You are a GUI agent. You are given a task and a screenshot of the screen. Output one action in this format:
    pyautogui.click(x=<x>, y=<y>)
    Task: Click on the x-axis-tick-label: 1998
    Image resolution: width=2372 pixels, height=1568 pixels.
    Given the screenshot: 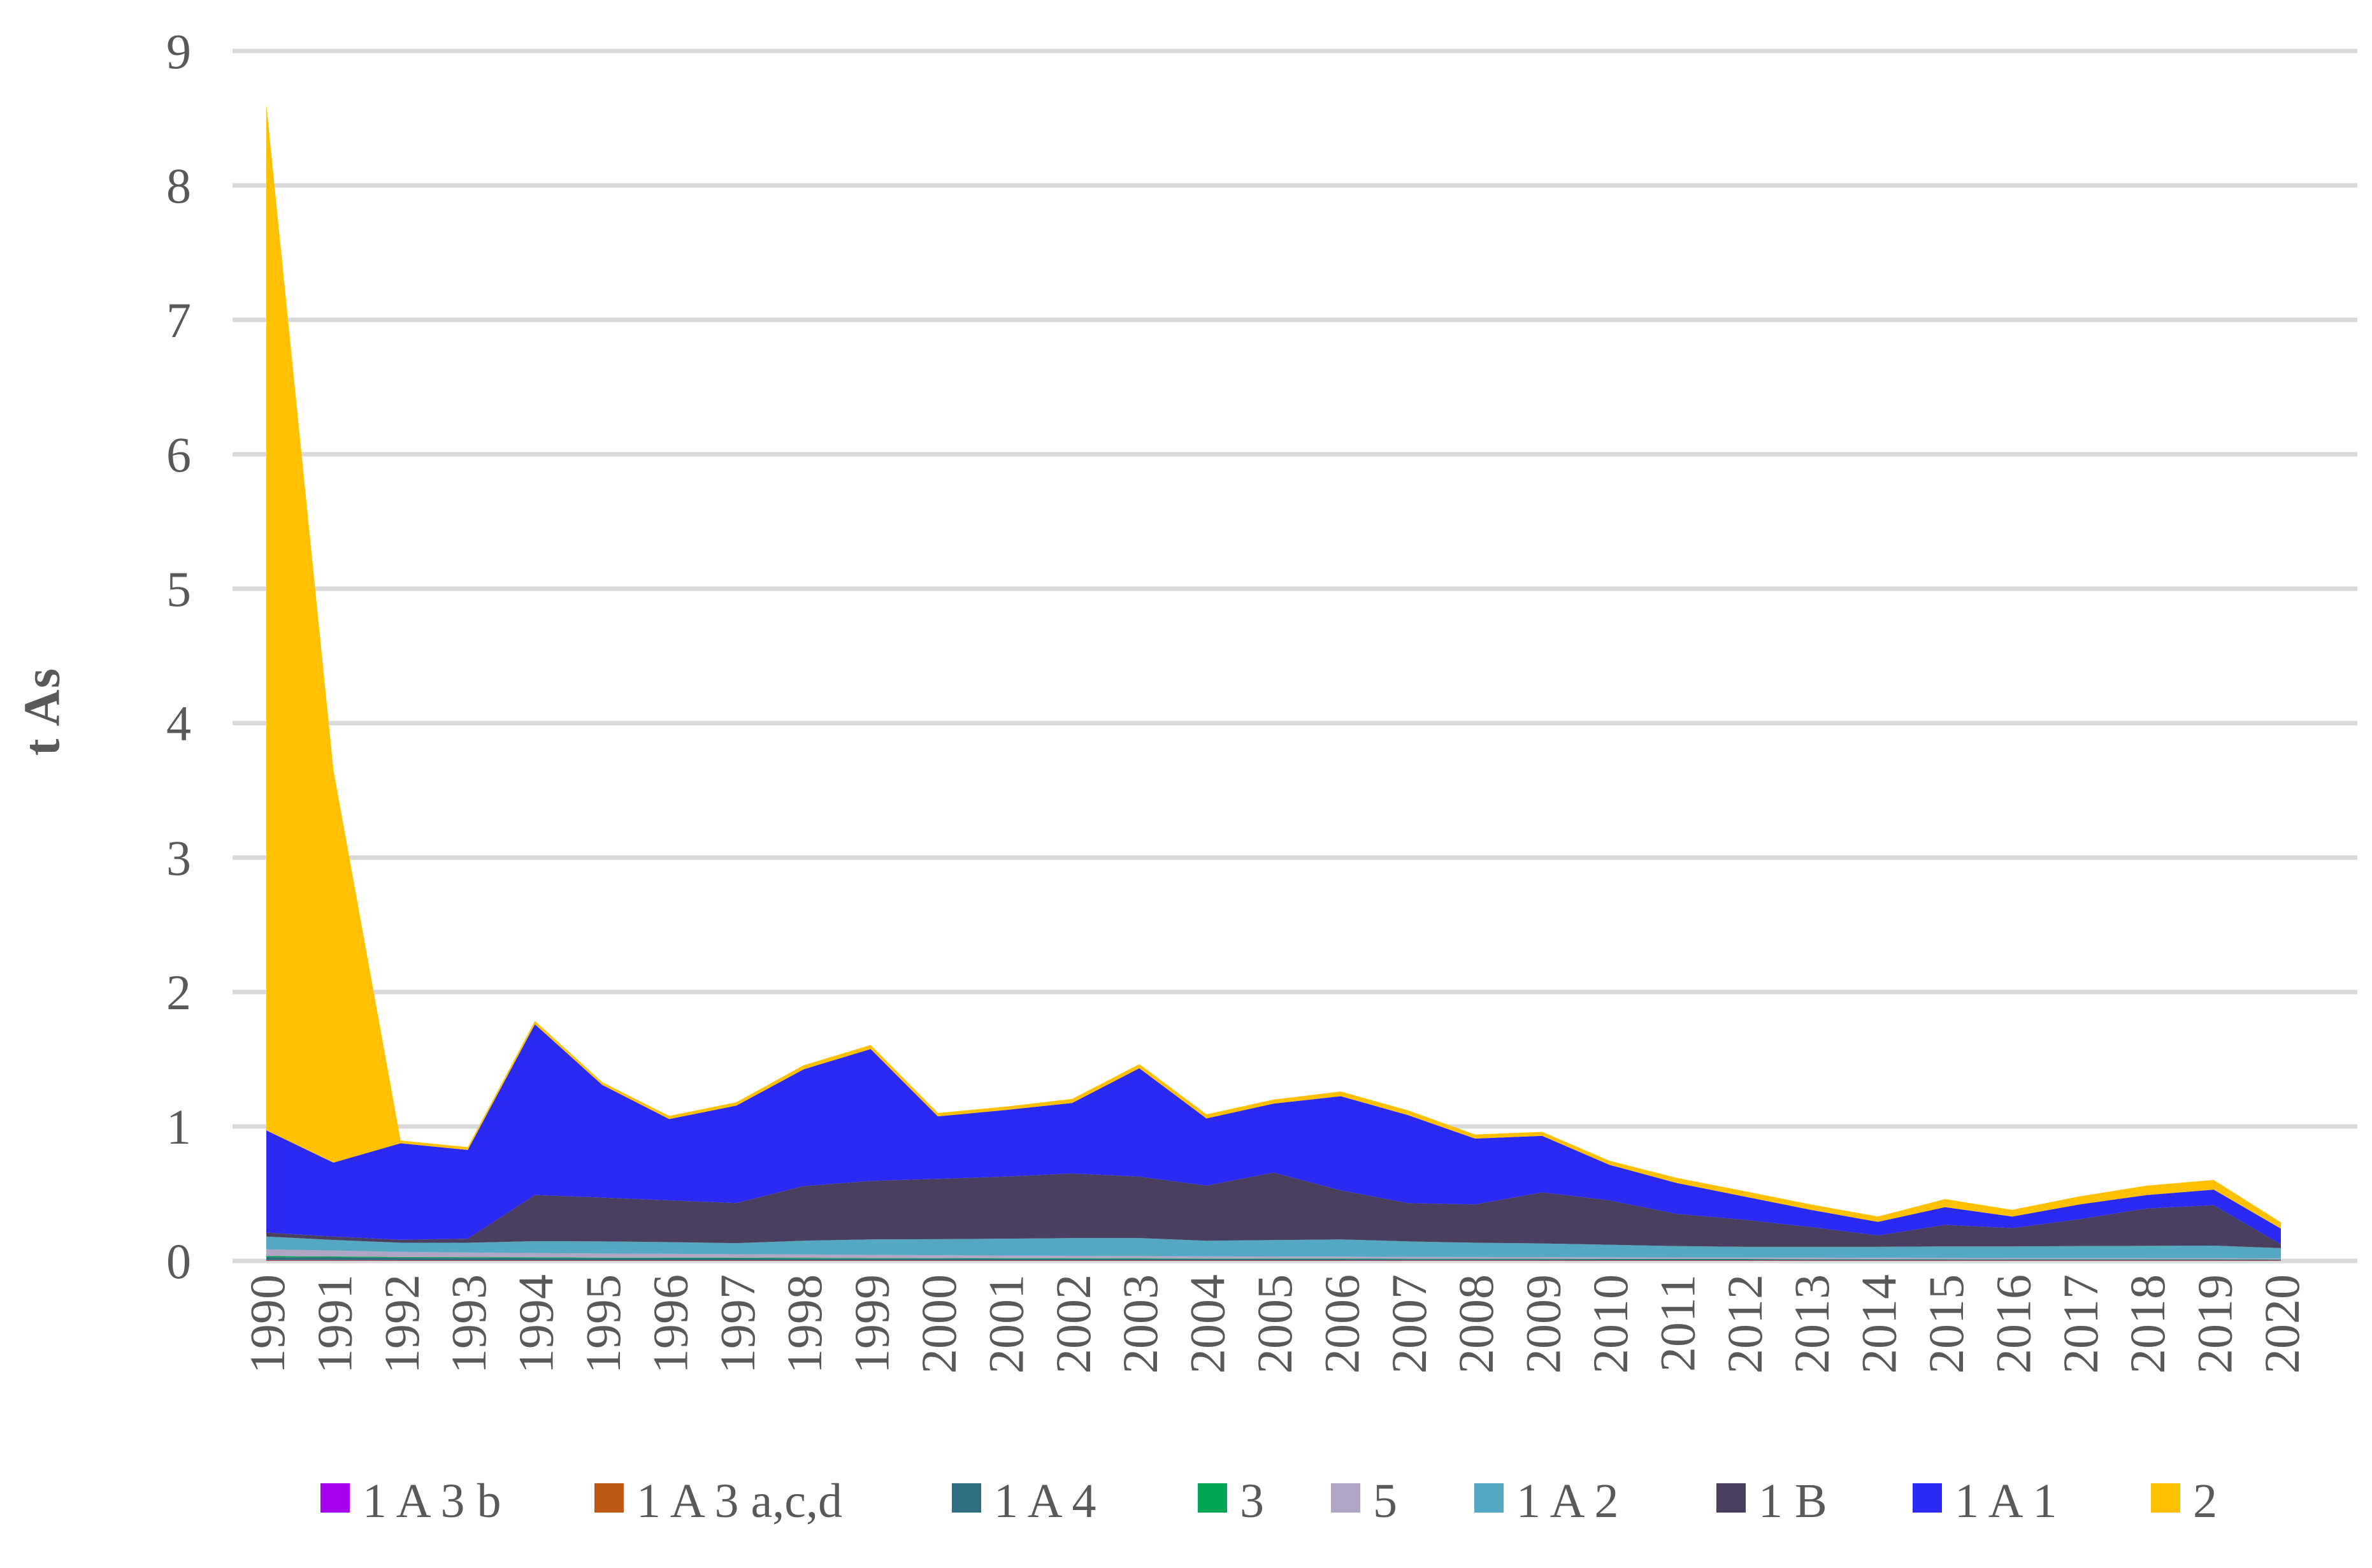 What is the action you would take?
    pyautogui.click(x=804, y=1324)
    